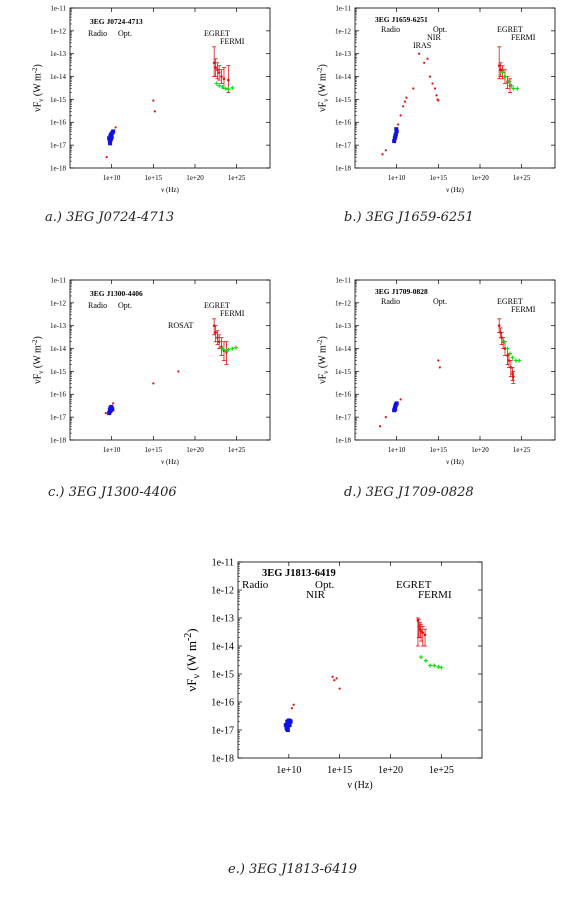  I want to click on caption-b: b.) 3EG J1659-6251, so click(409, 217).